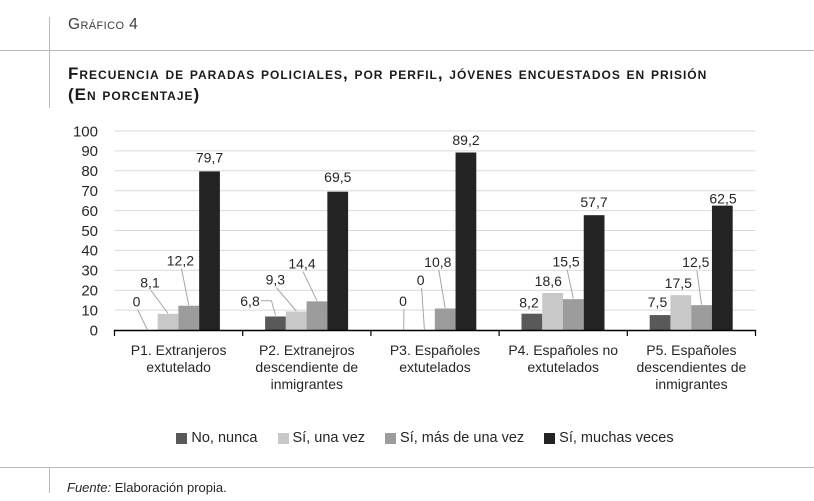 The height and width of the screenshot is (501, 814). What do you see at coordinates (593, 202) in the screenshot?
I see `data-label: 57,7` at bounding box center [593, 202].